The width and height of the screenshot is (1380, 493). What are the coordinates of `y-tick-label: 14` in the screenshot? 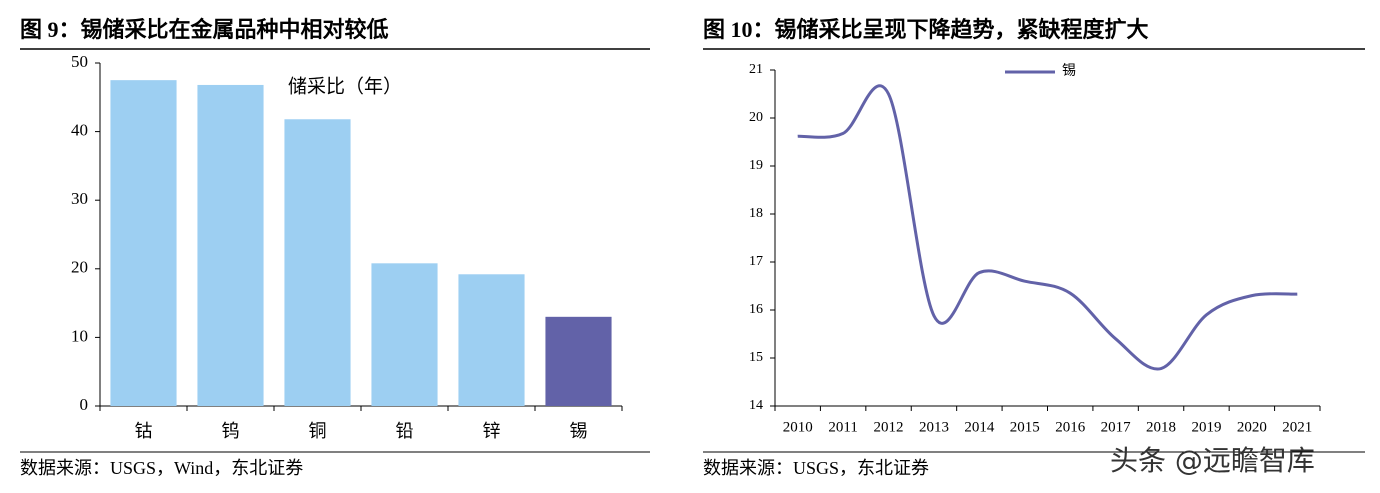 It's located at (756, 405).